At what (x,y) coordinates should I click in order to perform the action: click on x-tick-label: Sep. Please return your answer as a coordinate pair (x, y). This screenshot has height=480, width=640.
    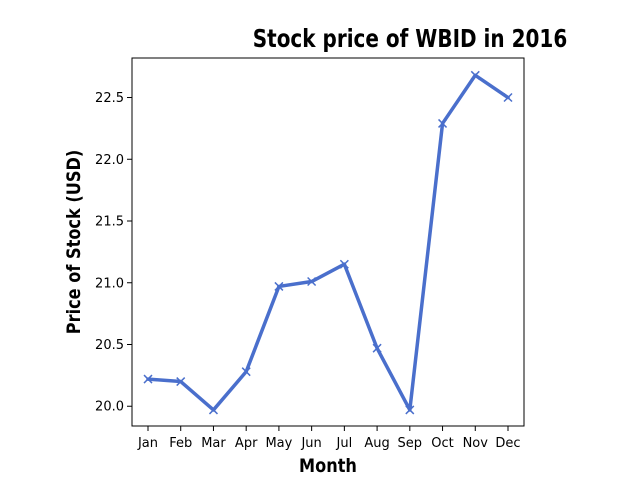
    Looking at the image, I should click on (410, 443).